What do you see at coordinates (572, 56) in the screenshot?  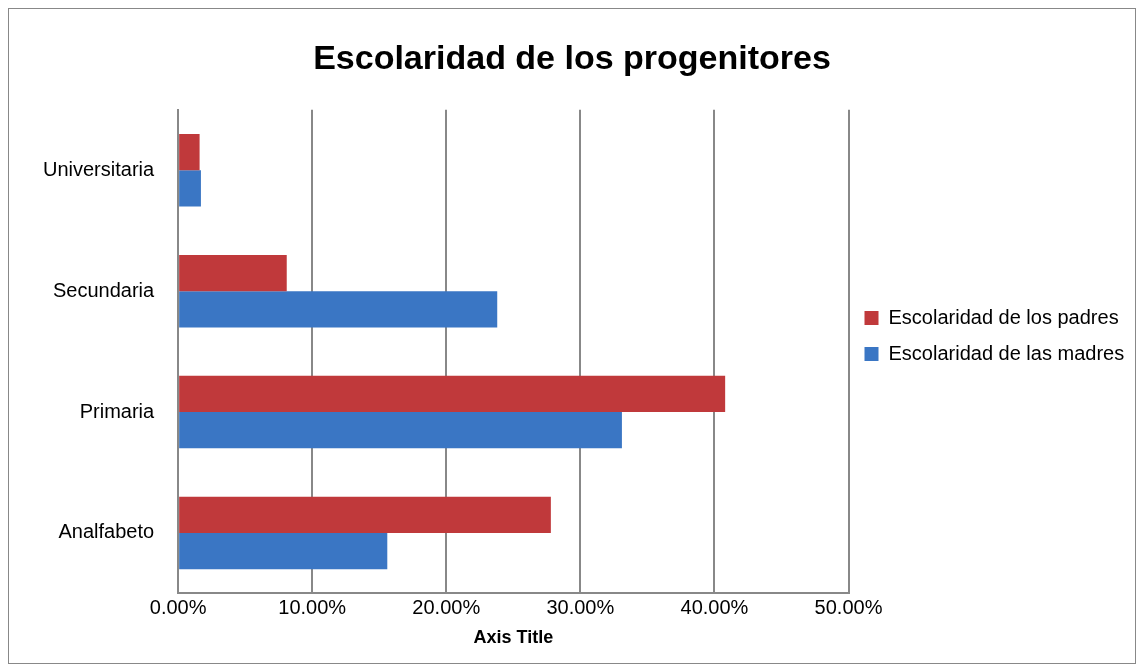 I see `chart-title: Escolaridad de los progenitores` at bounding box center [572, 56].